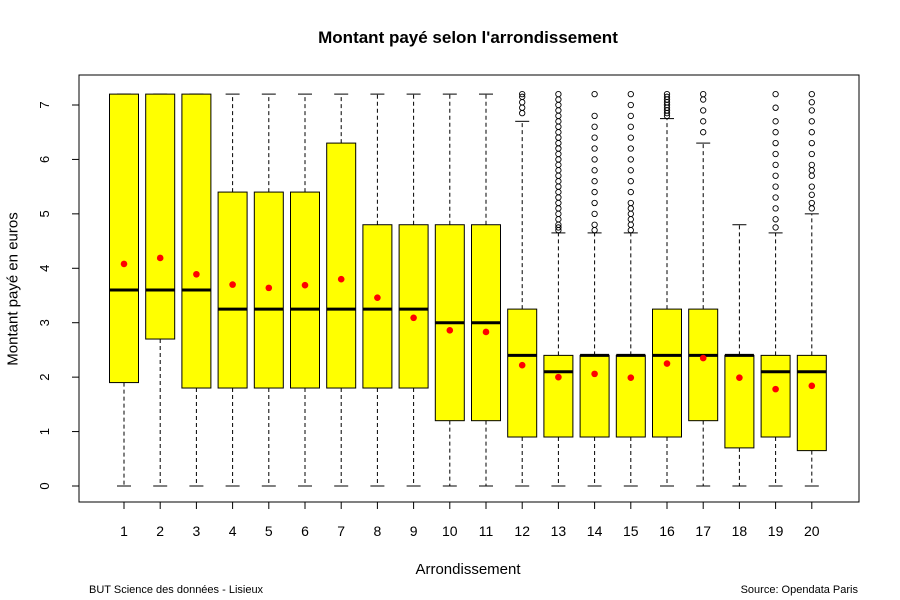 This screenshot has height=600, width=900. I want to click on x-tick-label: 17, so click(703, 531).